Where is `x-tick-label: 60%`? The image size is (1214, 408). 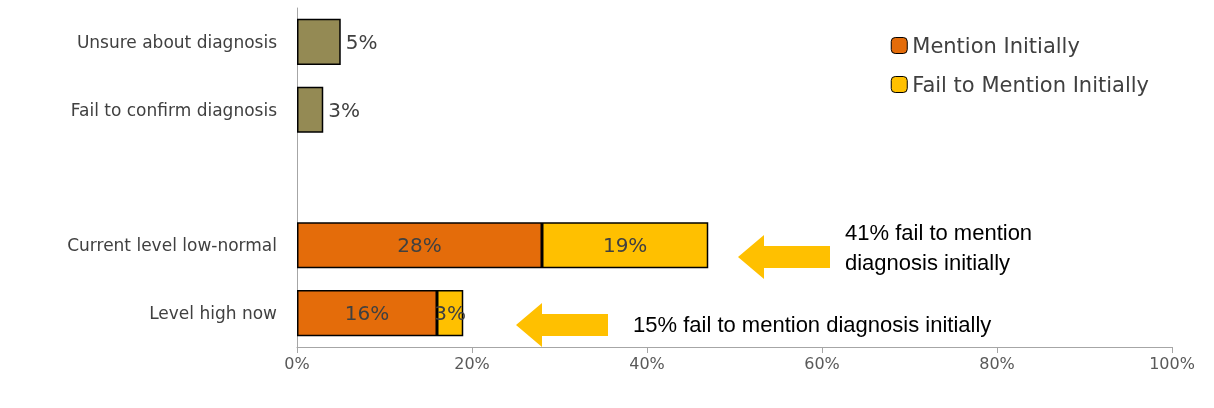
x-tick-label: 60% is located at coordinates (822, 363).